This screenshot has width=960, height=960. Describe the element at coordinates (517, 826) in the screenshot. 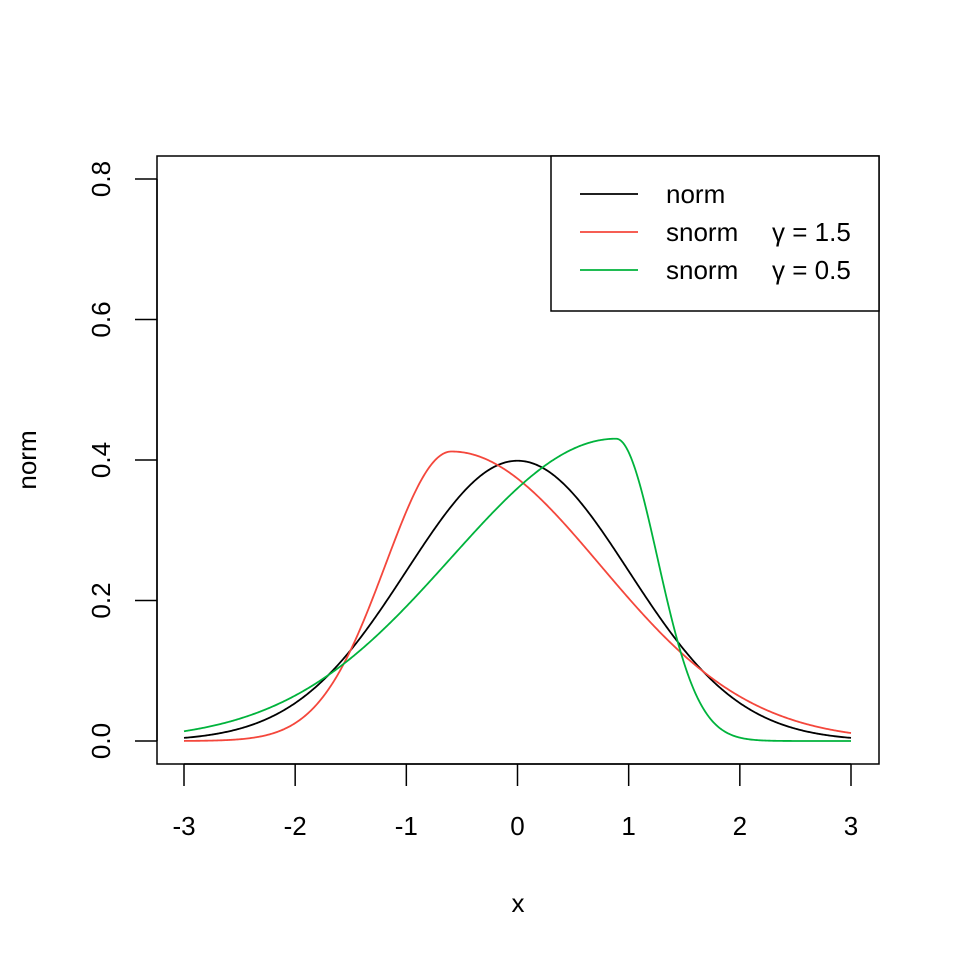

I see `x-tick-label: 0` at that location.